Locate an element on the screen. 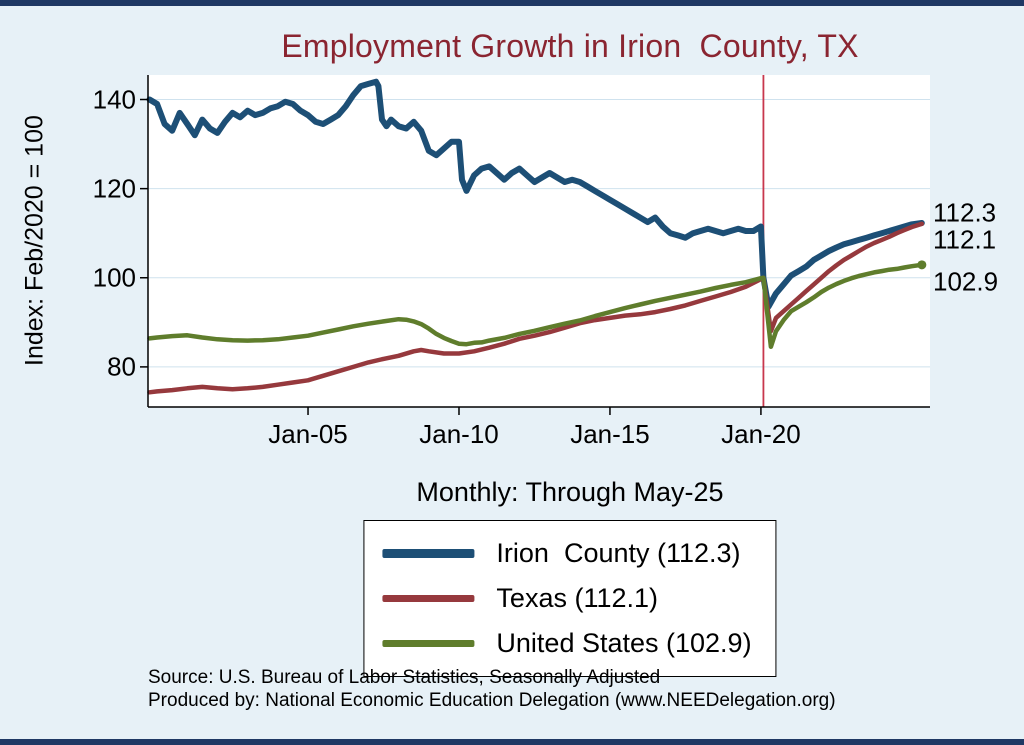  legend-item-texas: Texas (112.1) is located at coordinates (569, 598).